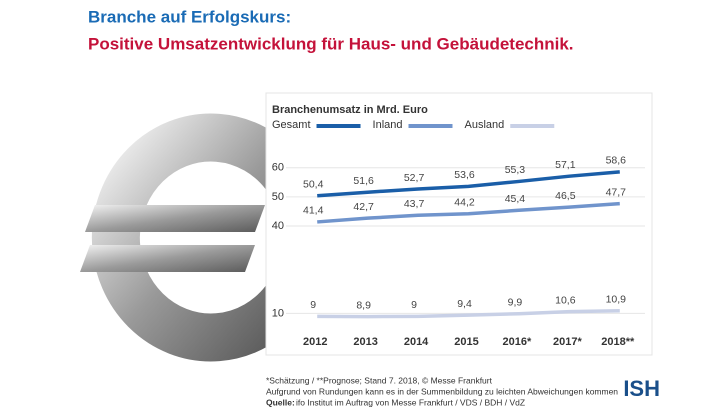  Describe the element at coordinates (278, 313) in the screenshot. I see `y-tick-label: 10` at that location.